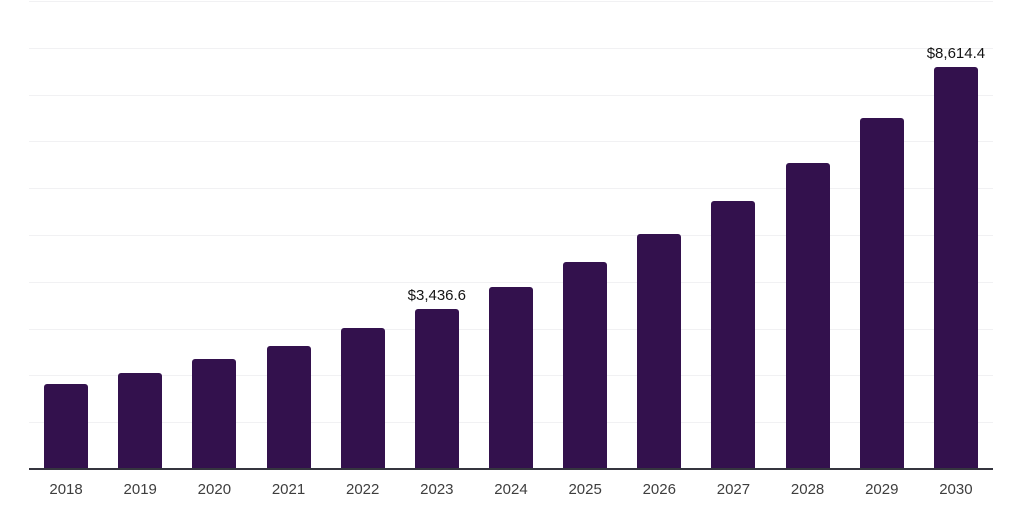 The height and width of the screenshot is (512, 1024). What do you see at coordinates (436, 389) in the screenshot?
I see `bar-2023` at bounding box center [436, 389].